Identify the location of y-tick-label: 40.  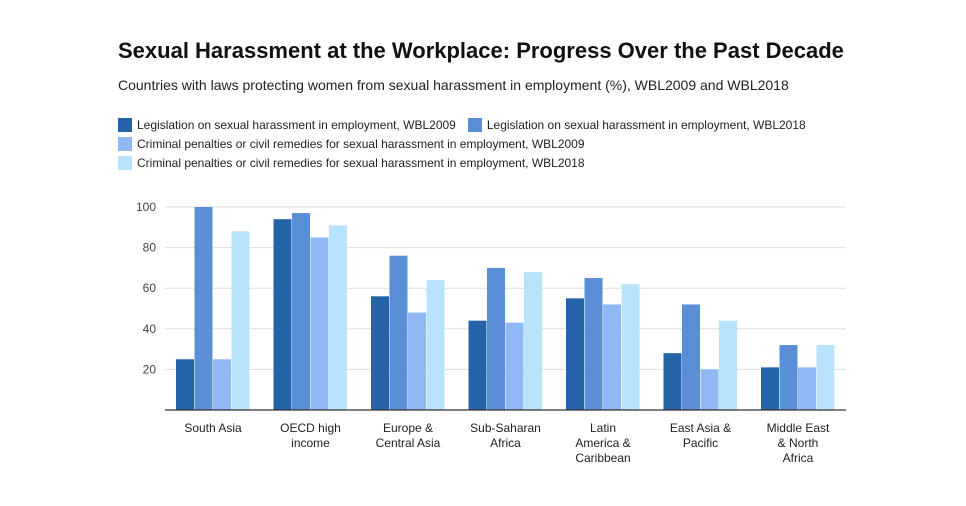
(150, 329).